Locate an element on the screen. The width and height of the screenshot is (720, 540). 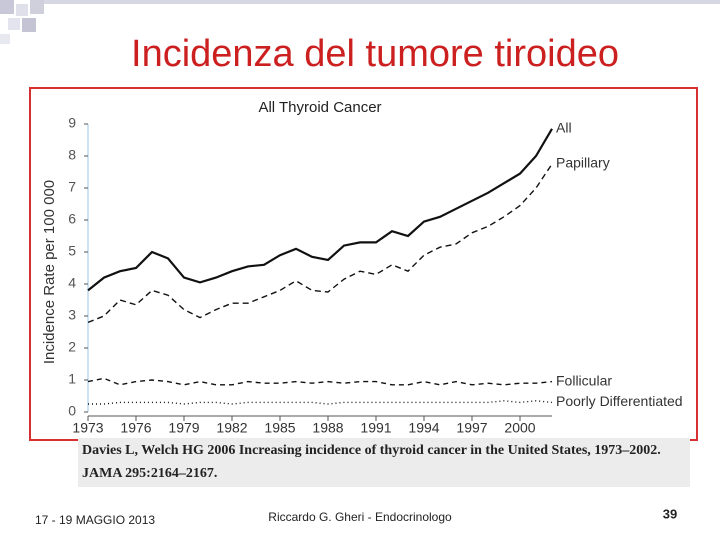
footer-author: Riccardo G. Gheri - Endocrinologo is located at coordinates (360, 517).